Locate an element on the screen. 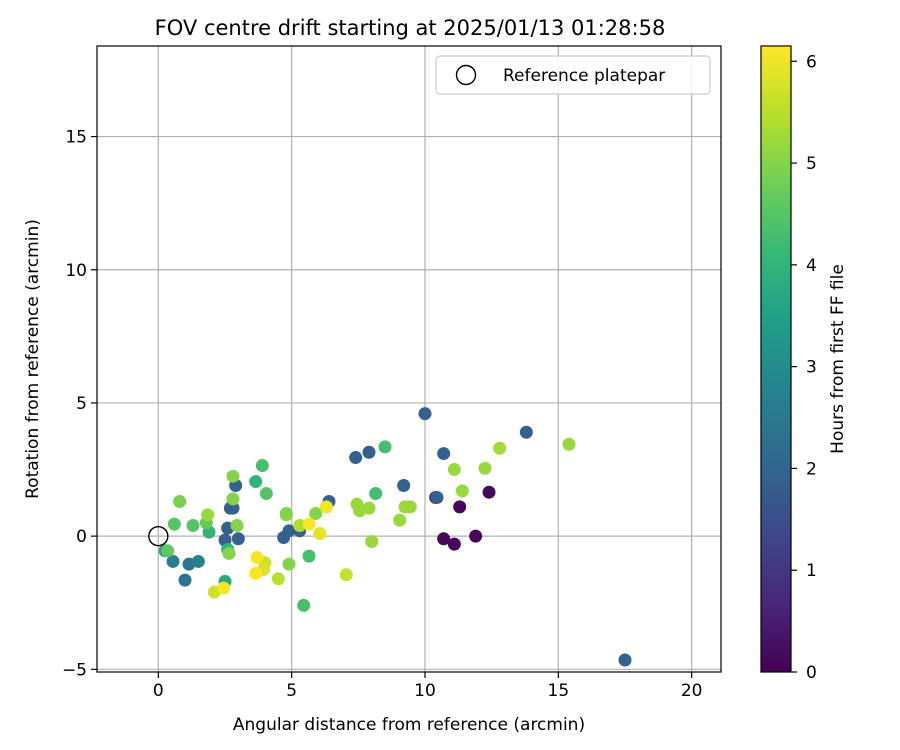  colorbar-tick-label: 6 is located at coordinates (811, 62).